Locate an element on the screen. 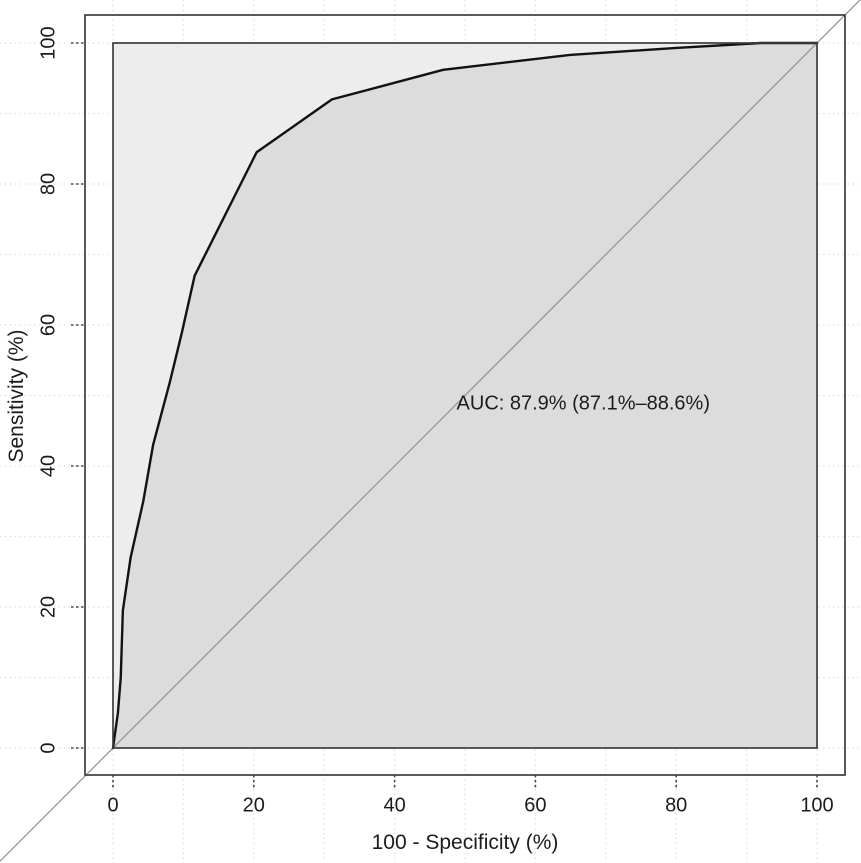 The image size is (861, 863). x-axis-tick-label: 100 is located at coordinates (817, 805).